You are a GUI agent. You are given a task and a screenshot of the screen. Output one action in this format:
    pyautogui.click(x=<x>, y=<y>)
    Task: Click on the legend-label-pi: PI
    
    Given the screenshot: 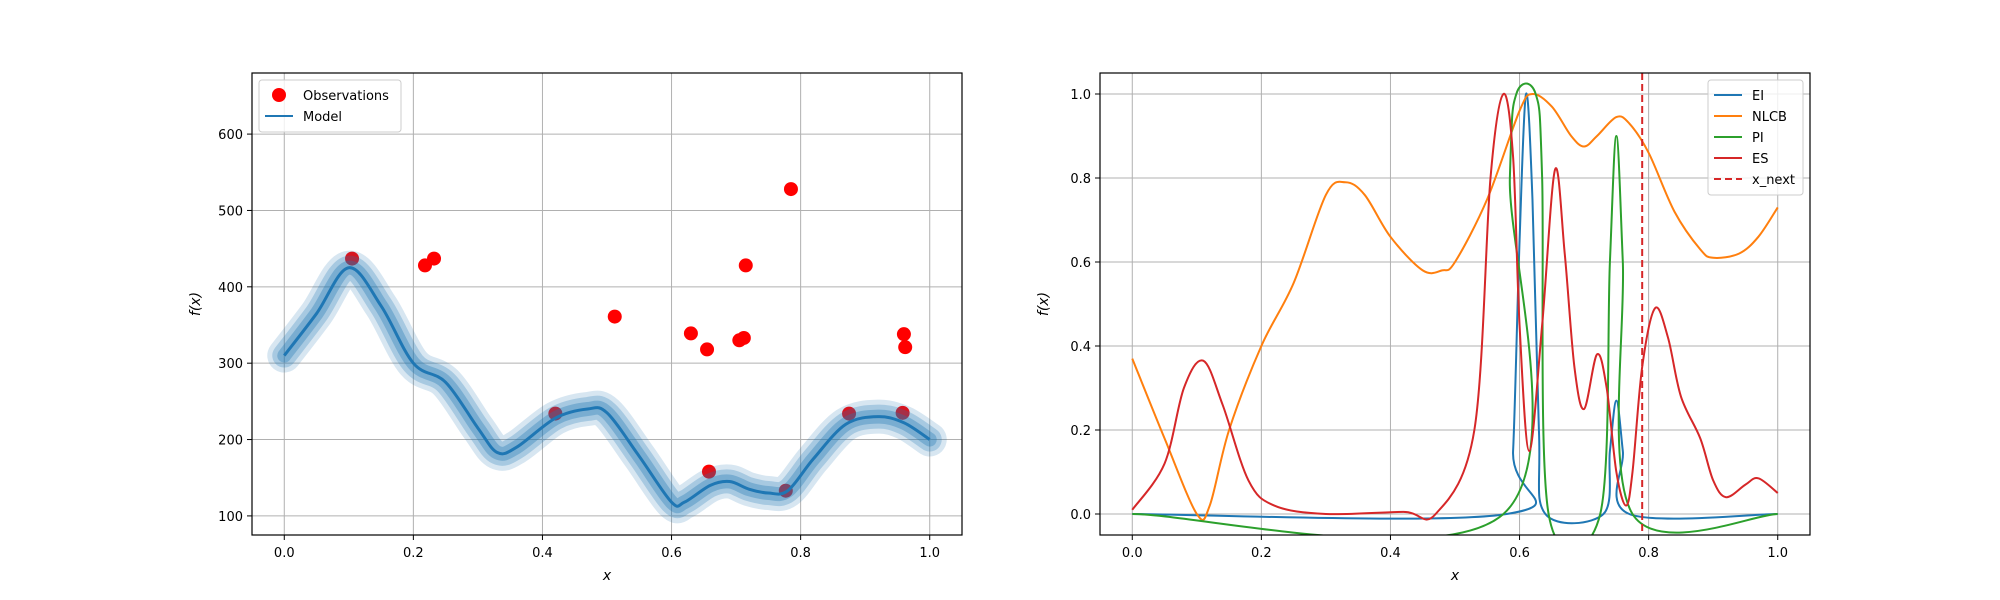 What is the action you would take?
    pyautogui.click(x=1758, y=138)
    